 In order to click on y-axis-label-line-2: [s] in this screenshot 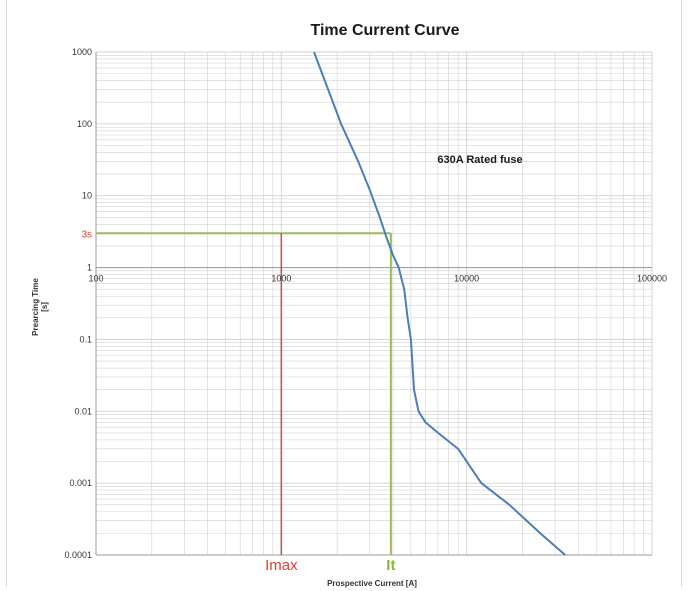, I will do `click(44, 307)`.